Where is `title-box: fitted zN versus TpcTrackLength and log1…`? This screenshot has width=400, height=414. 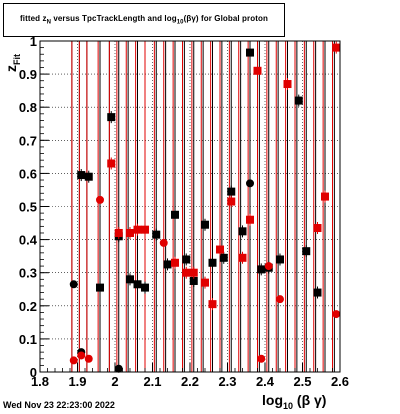 title-box: fitted zN versus TpcTrackLength and log1… is located at coordinates (144, 20).